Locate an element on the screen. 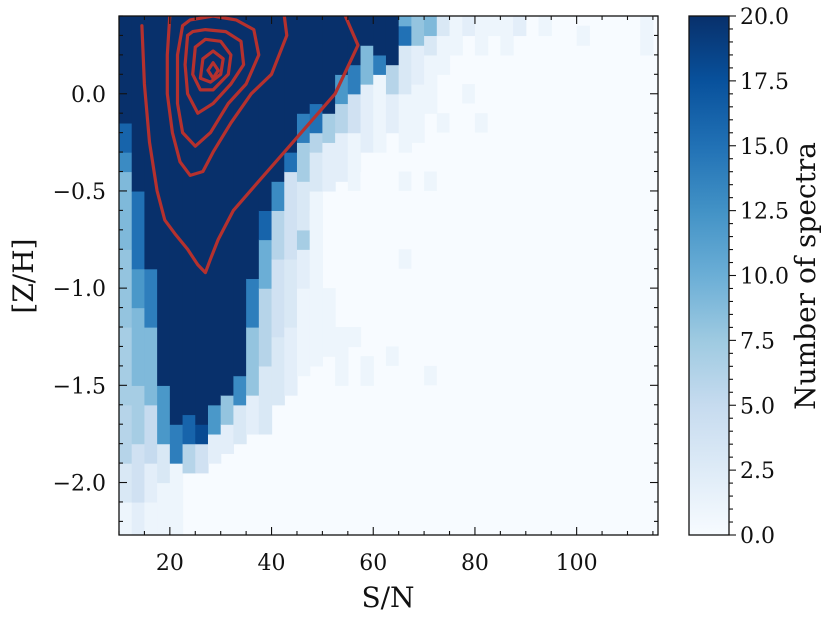  y-axis-label: [Z/H] is located at coordinates (23, 275).